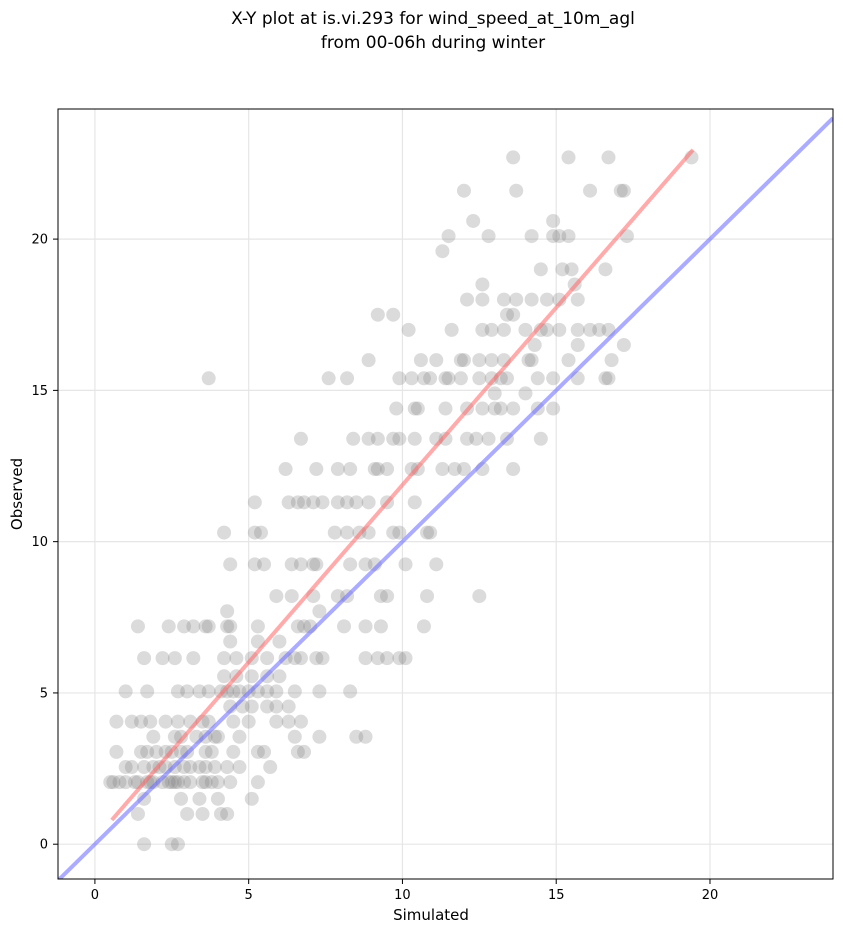 This screenshot has height=934, width=843. What do you see at coordinates (39, 542) in the screenshot?
I see `y-tick-label: 10` at bounding box center [39, 542].